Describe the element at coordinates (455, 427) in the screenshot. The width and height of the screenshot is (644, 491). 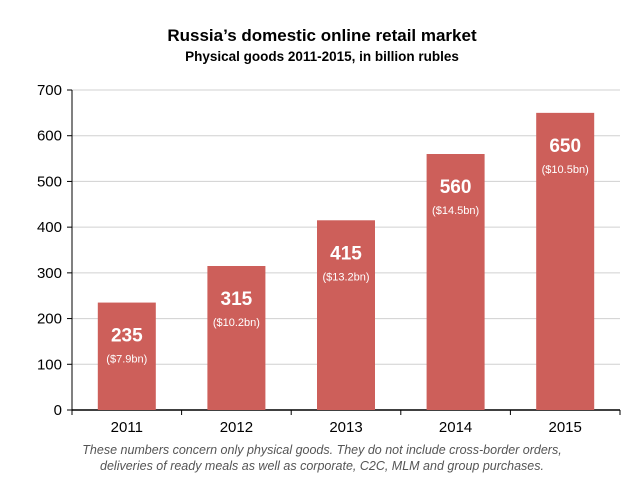
I see `x-tick-label: 2014` at that location.